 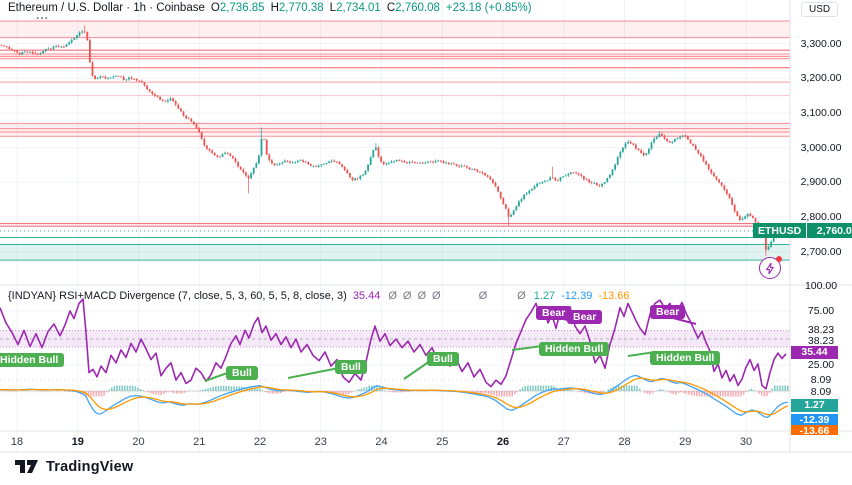 What do you see at coordinates (333, 8) in the screenshot?
I see `low-label: L` at bounding box center [333, 8].